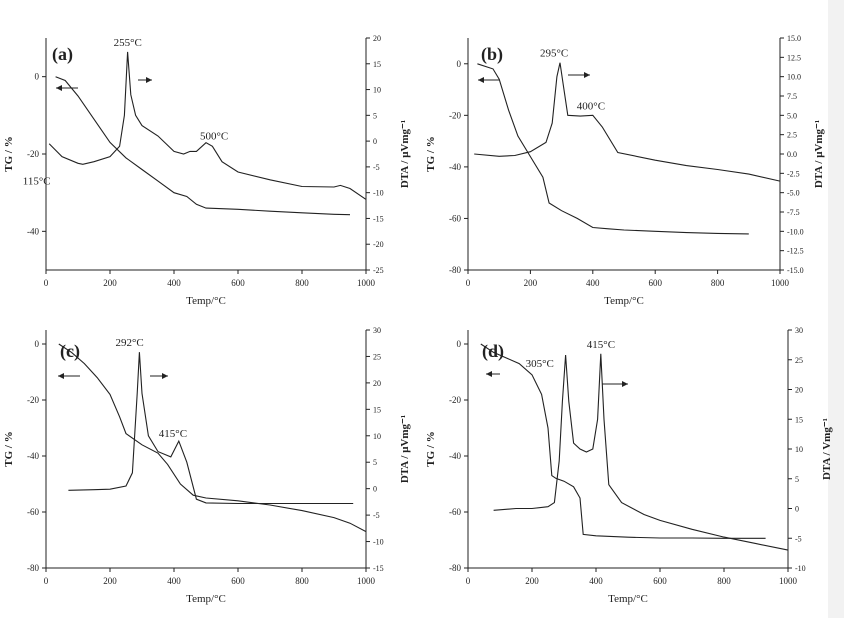  I want to click on y2-tick-label: 0.0, so click(792, 154).